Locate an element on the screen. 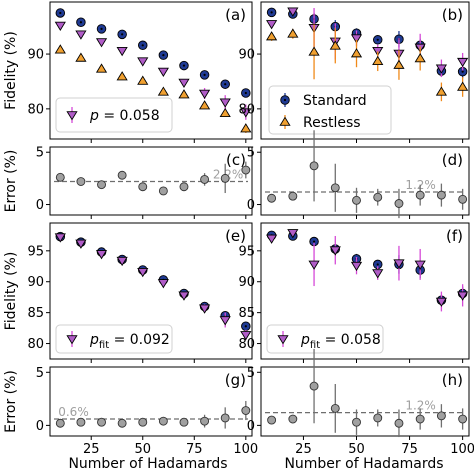  legend-label: p = 0.058 is located at coordinates (124, 116).